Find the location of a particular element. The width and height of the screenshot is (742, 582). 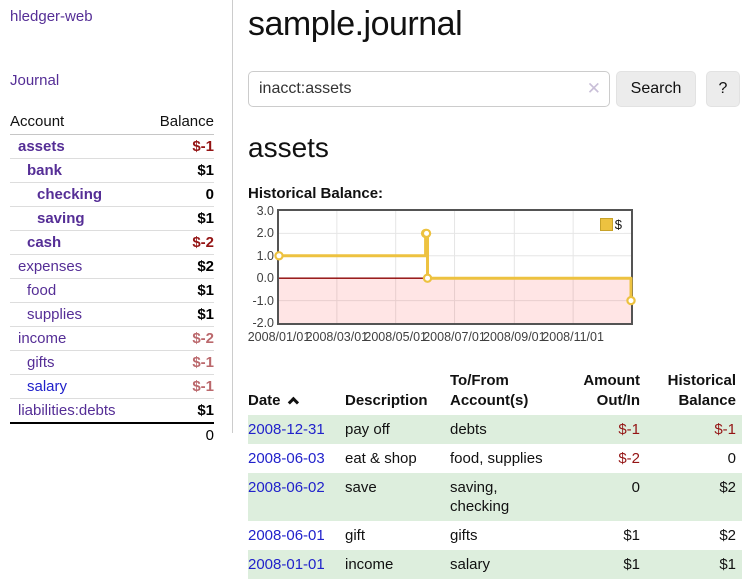

transaction-date-link: 2008-01-01 is located at coordinates (286, 564).